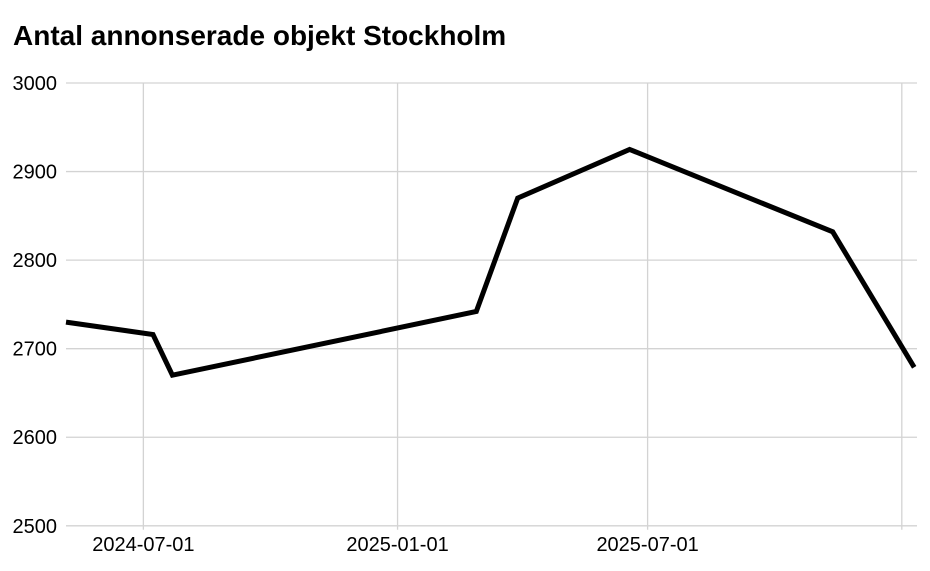  What do you see at coordinates (35, 173) in the screenshot?
I see `y-tick-label: 2900` at bounding box center [35, 173].